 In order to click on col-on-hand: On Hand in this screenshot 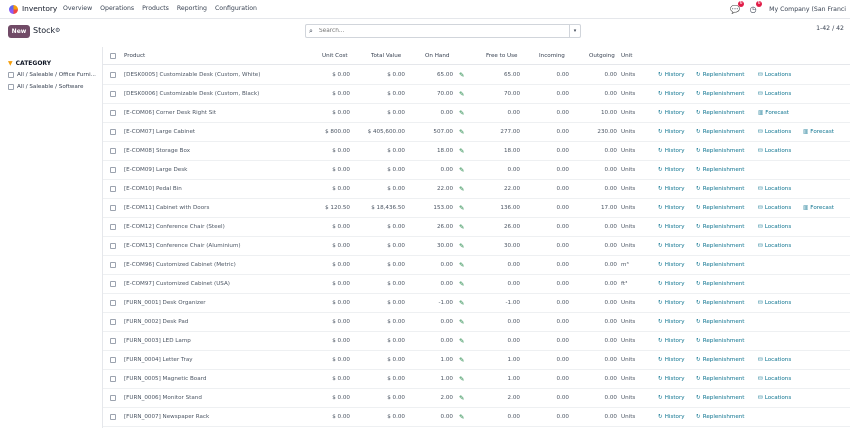, I will do `click(437, 56)`.